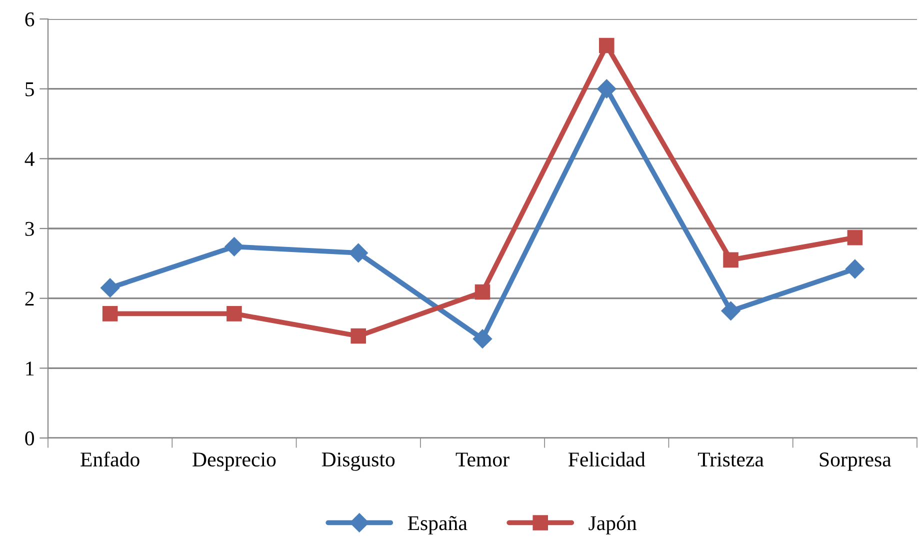 This screenshot has width=919, height=545. Describe the element at coordinates (731, 459) in the screenshot. I see `x-tick-label: Tristeza` at that location.